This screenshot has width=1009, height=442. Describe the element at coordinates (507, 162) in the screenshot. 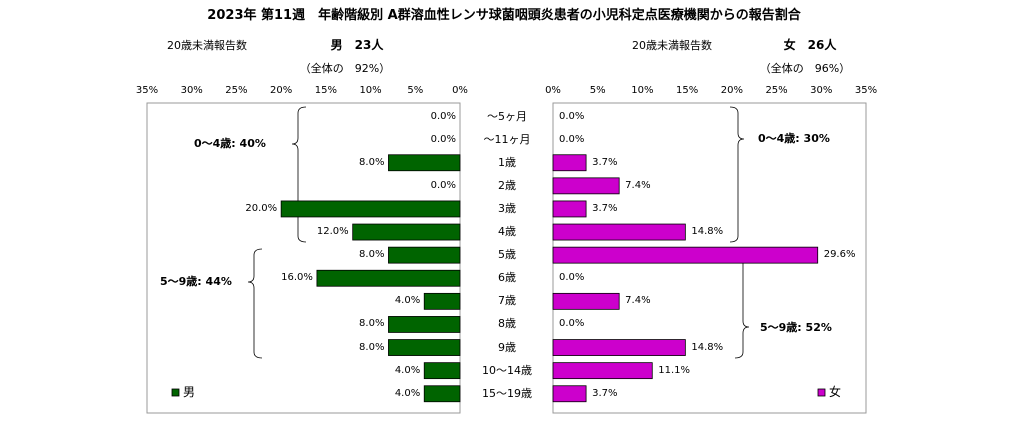

I see `category-label: 1歳` at that location.